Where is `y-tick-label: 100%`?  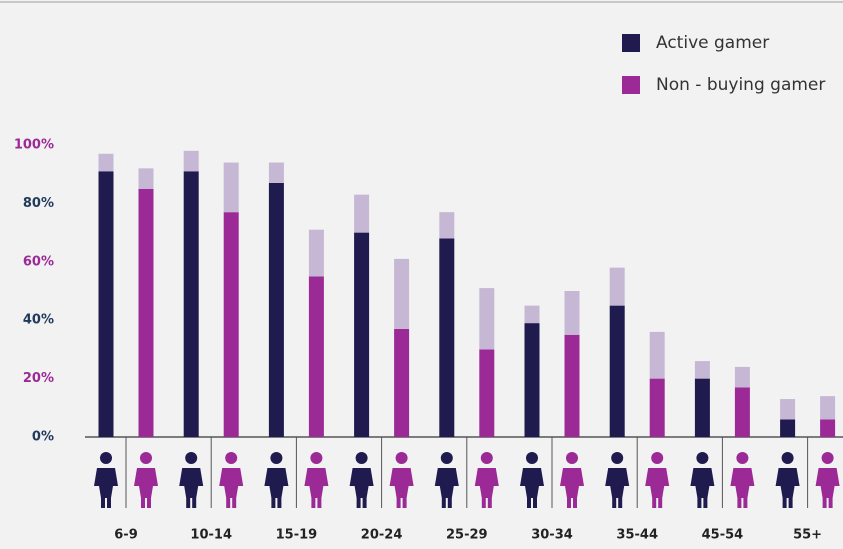 y-tick-label: 100% is located at coordinates (34, 145).